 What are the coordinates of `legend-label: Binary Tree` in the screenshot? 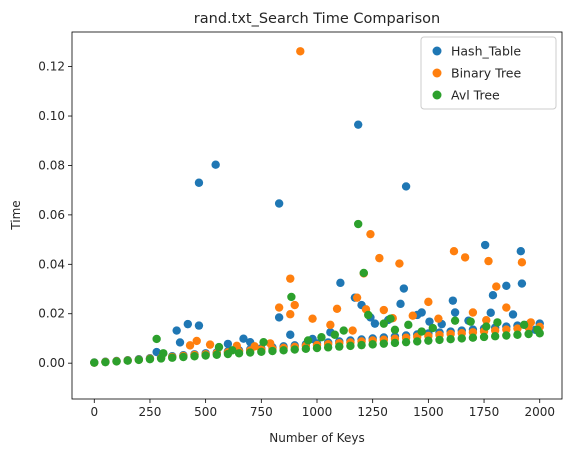 It's located at (486, 73).